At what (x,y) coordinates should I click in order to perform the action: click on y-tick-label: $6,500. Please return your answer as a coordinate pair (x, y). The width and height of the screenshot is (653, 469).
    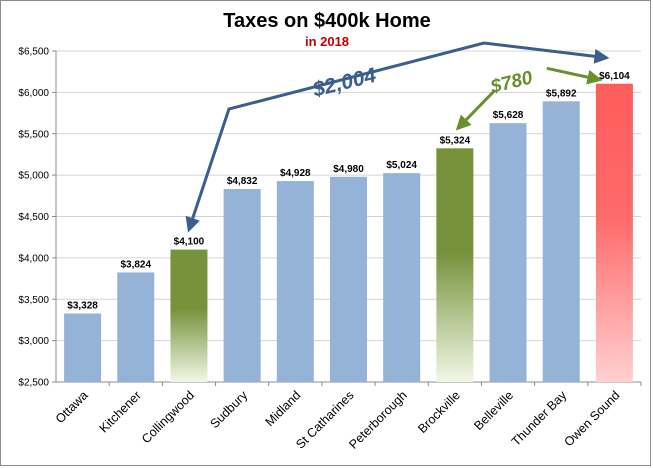
    Looking at the image, I should click on (33, 52).